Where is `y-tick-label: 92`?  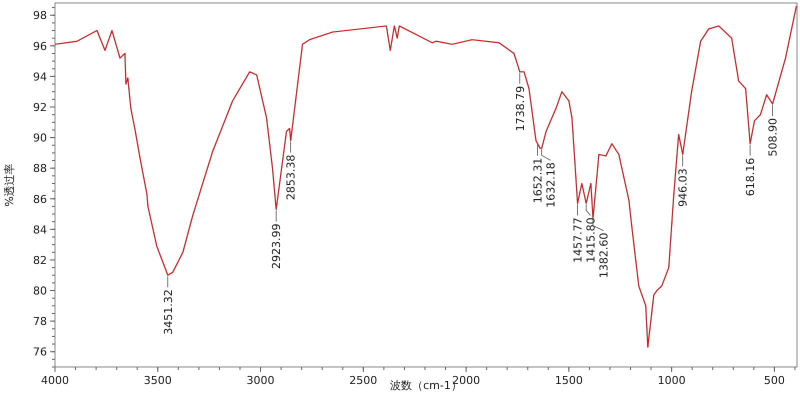
y-tick-label: 92 is located at coordinates (40, 107).